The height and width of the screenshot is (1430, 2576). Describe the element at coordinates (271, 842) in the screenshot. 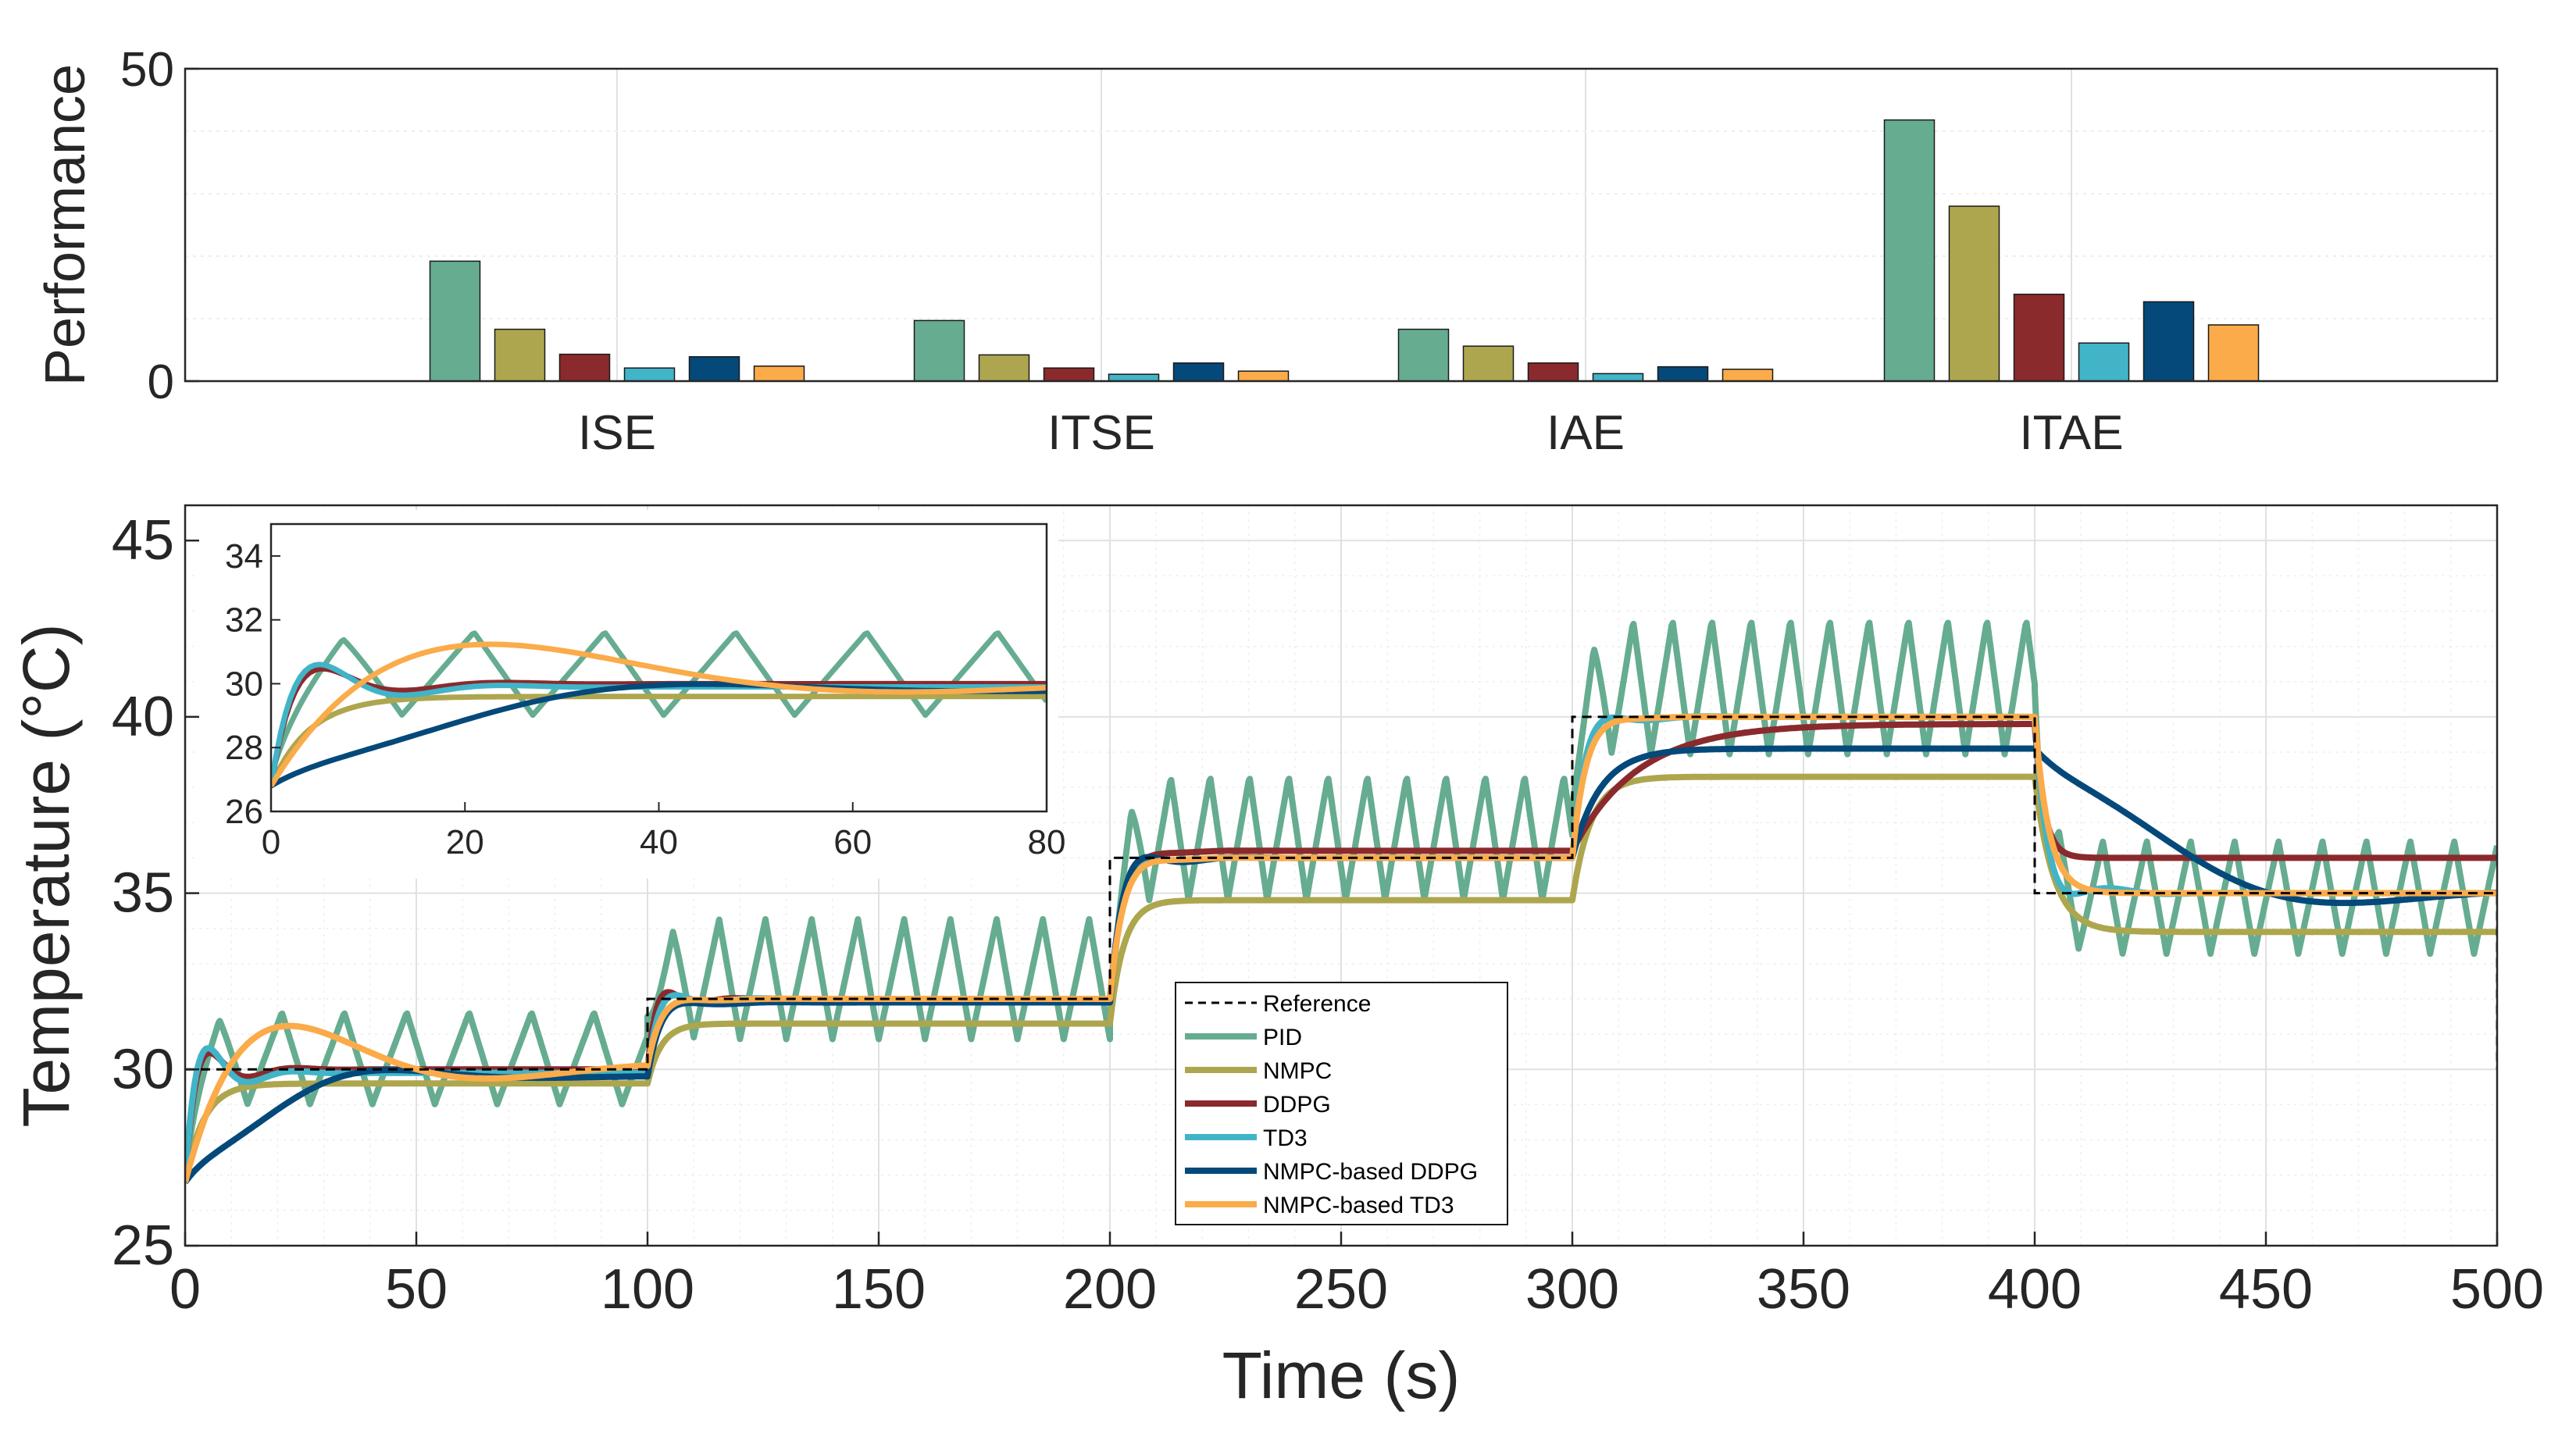

I see `inset-x-tick-label: 0` at that location.